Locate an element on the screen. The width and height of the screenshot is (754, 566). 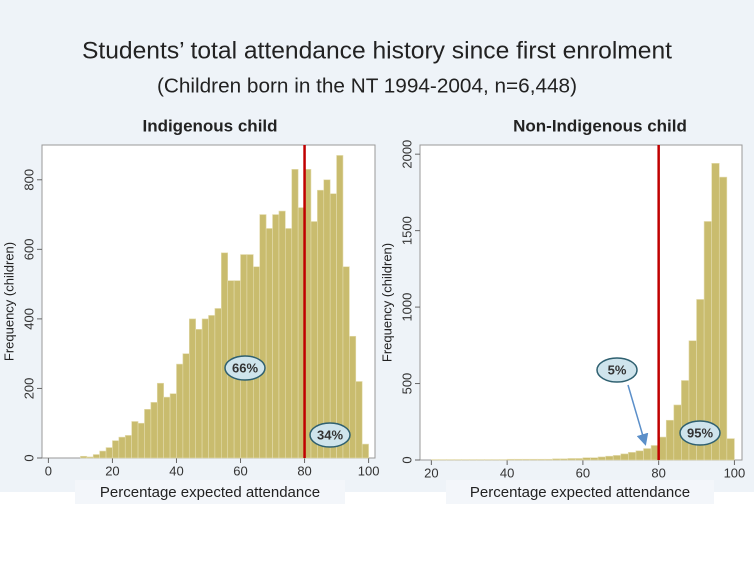
annotation-arrow is located at coordinates (638, 415).